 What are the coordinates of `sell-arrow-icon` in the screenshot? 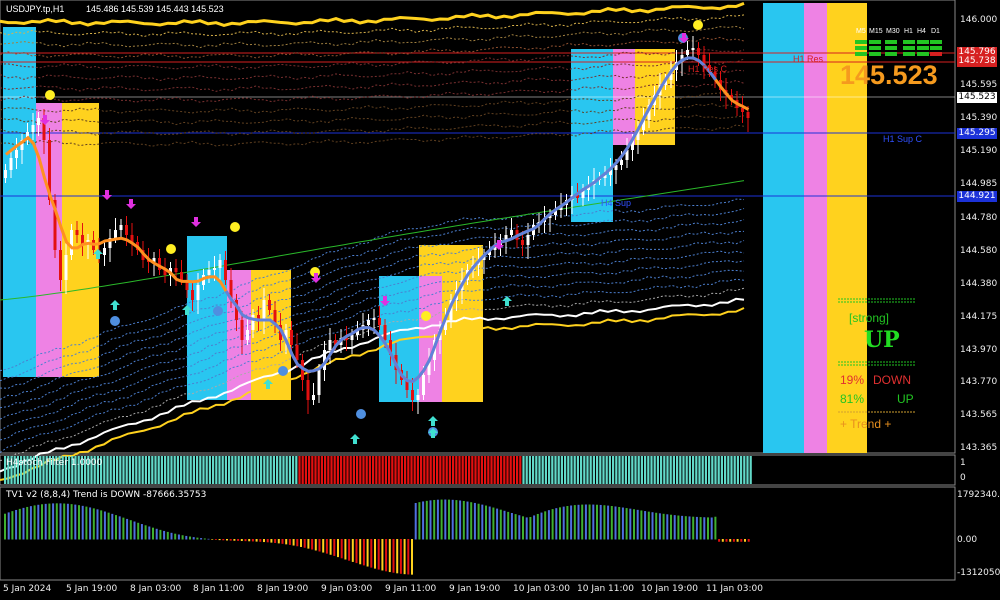 It's located at (107, 195).